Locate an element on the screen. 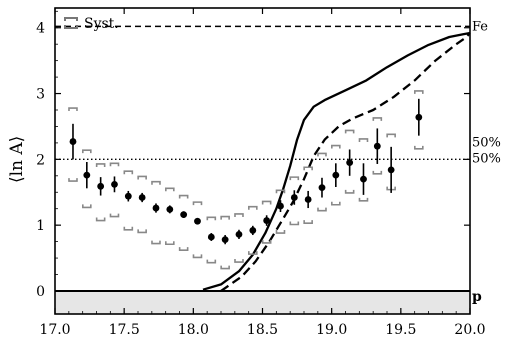  label-50pct-upper: 50% is located at coordinates (486, 142).